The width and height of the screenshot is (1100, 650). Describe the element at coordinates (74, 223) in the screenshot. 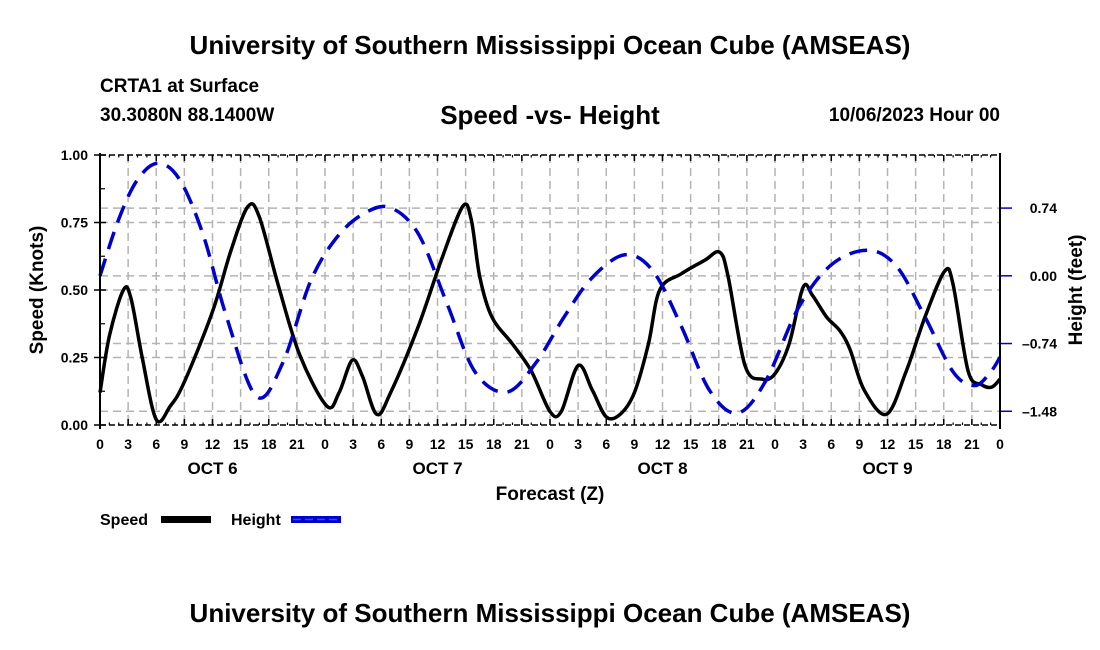

I see `y-tick-label: 0.75` at that location.